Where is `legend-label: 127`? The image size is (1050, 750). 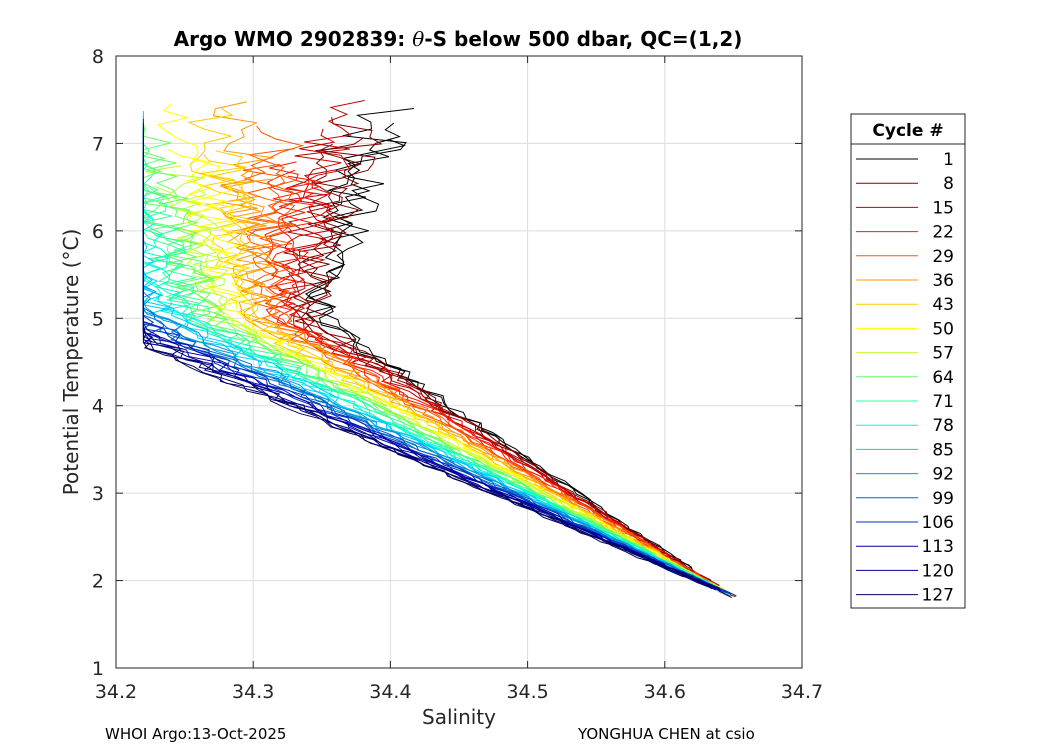
legend-label: 127 is located at coordinates (938, 596).